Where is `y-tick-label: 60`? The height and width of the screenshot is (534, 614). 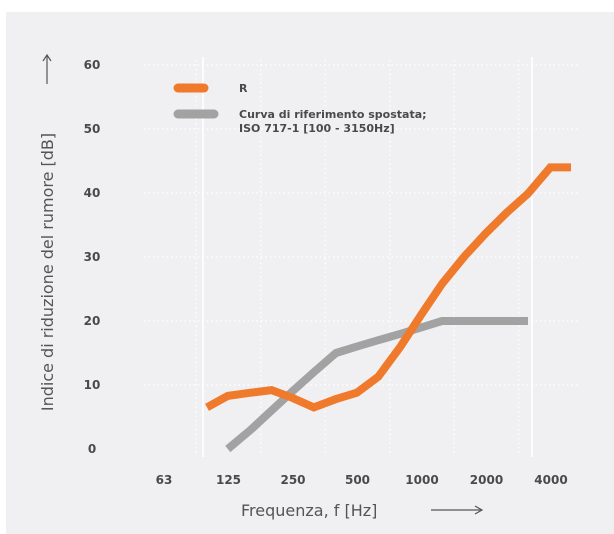 y-tick-label: 60 is located at coordinates (92, 65).